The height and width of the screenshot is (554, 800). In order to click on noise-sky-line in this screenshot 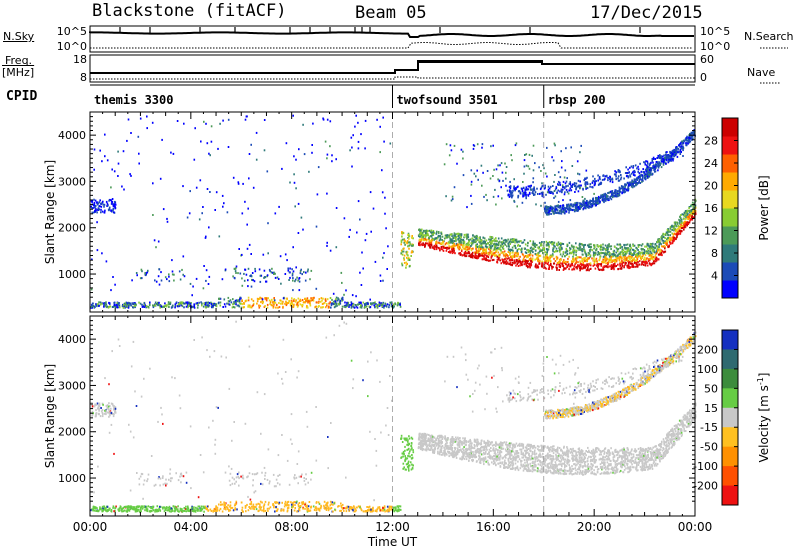, I will do `click(391, 34)`.